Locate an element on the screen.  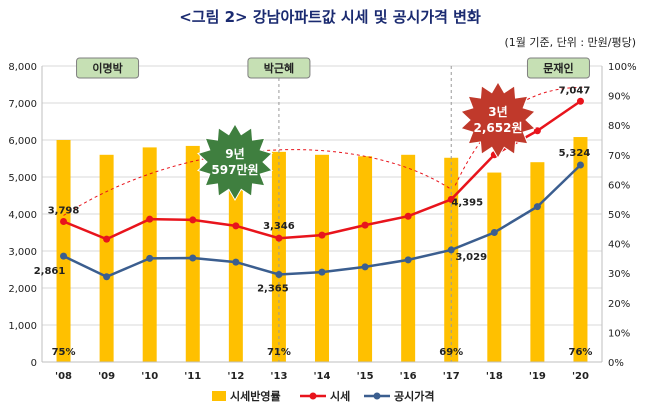
line-data-label: 4,395 is located at coordinates (467, 202).